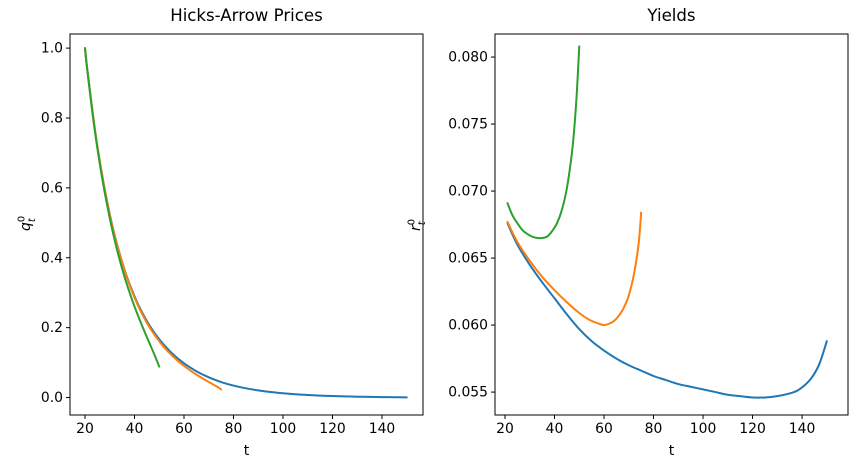 The width and height of the screenshot is (855, 468). I want to click on yields-xtick-label: 100, so click(703, 429).